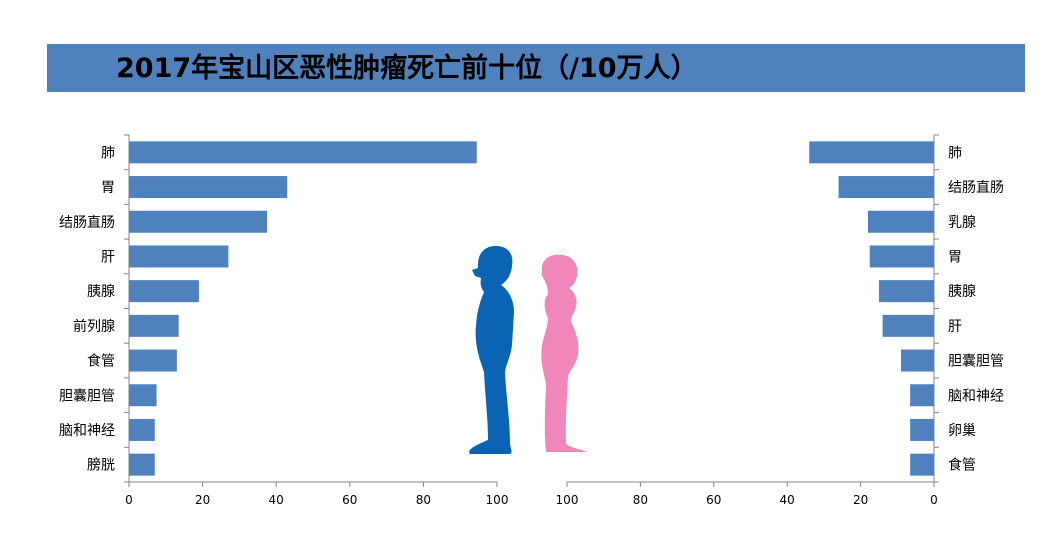 This screenshot has width=1059, height=557. Describe the element at coordinates (94, 326) in the screenshot. I see `category-label: 前列腺` at that location.